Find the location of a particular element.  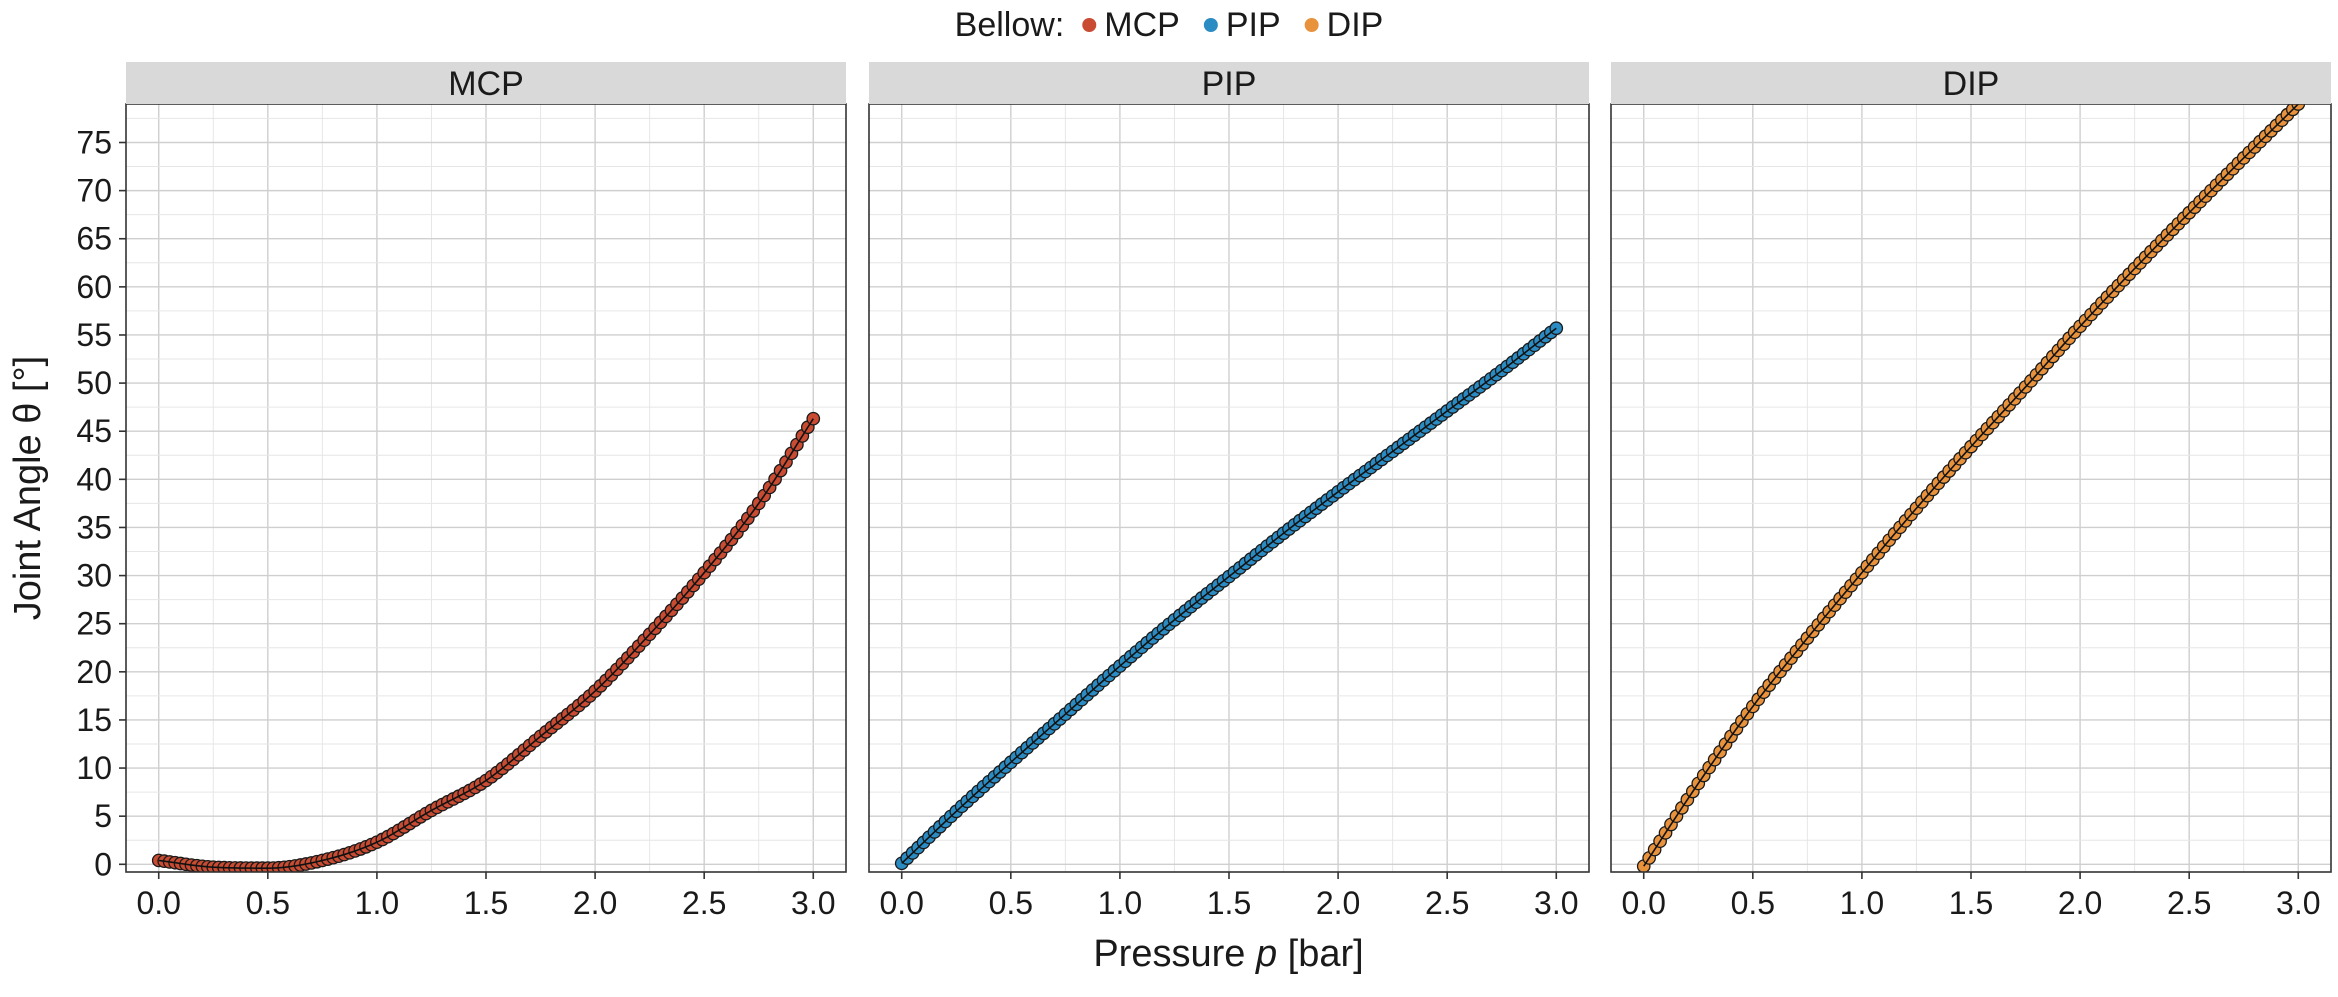

y-tick-label: 50 is located at coordinates (94, 383).